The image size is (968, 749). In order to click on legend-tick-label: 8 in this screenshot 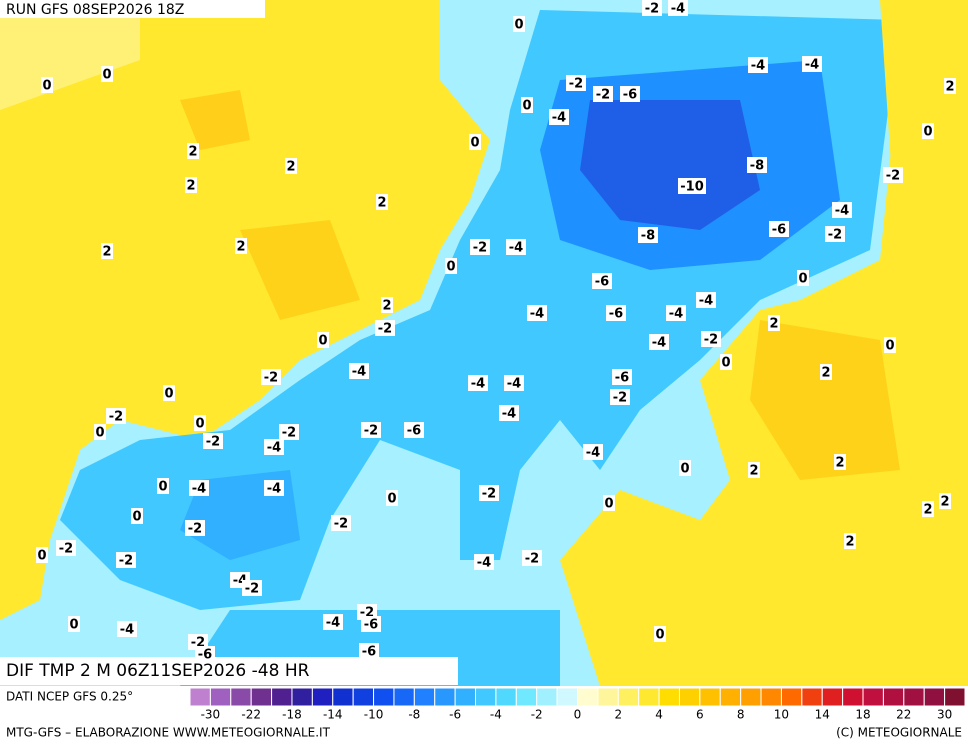, I will do `click(741, 715)`.